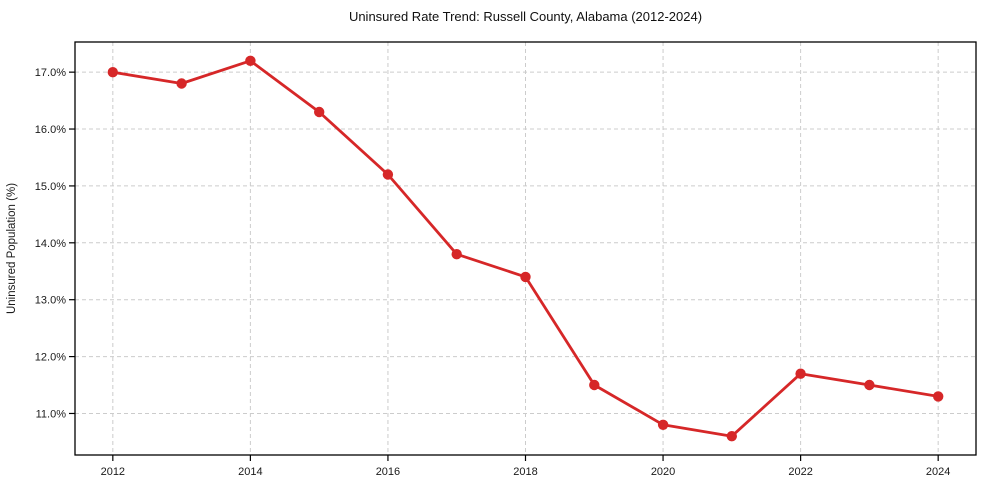  What do you see at coordinates (50, 130) in the screenshot?
I see `y-tick-label: 16.0%` at bounding box center [50, 130].